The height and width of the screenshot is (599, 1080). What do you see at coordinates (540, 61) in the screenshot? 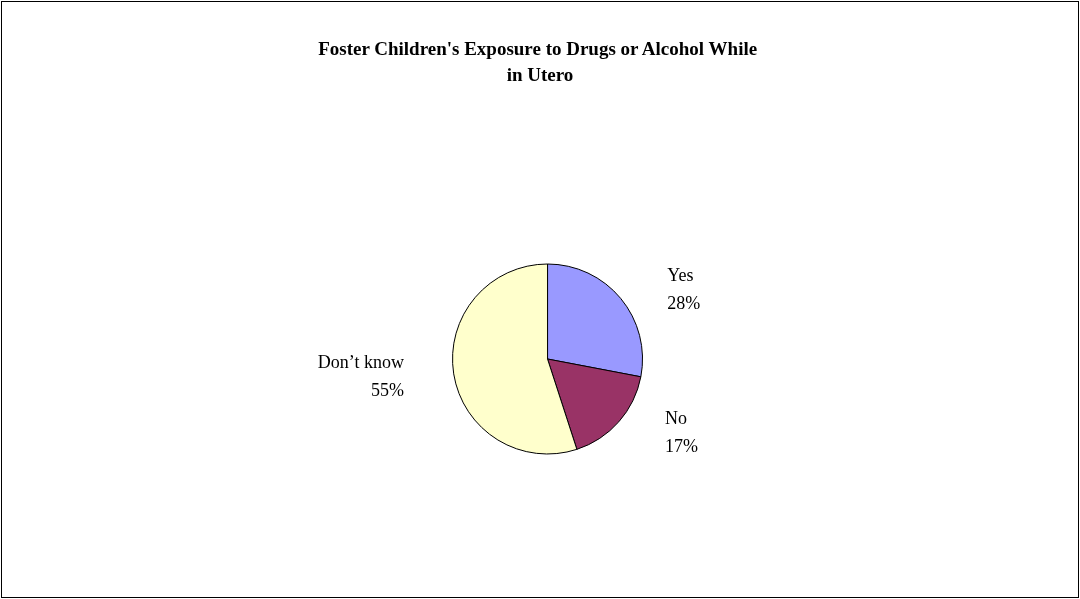
I see `chart-title: Foster Children's Exposure to Drugs or Alcohol While in Utero` at bounding box center [540, 61].